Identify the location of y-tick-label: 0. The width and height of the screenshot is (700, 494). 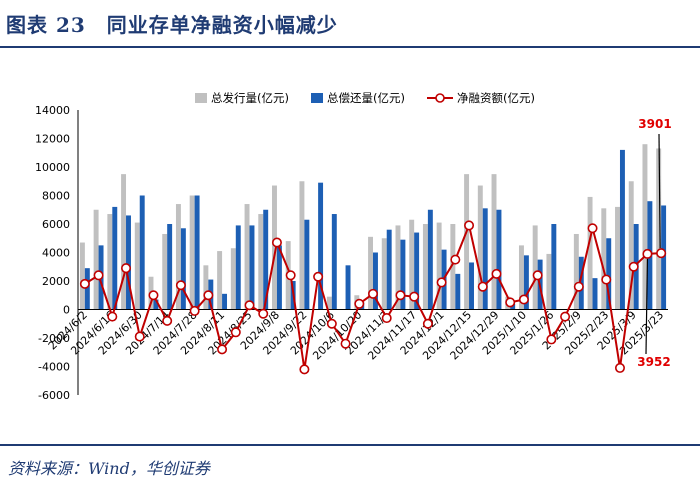
(66, 310).